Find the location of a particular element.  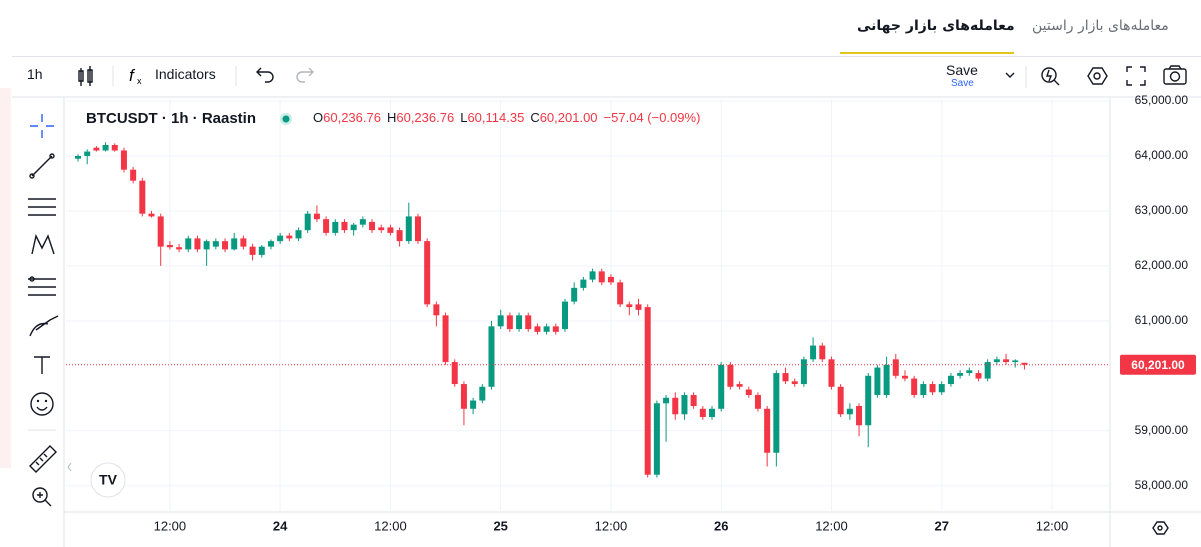

x-tick-label: 24 is located at coordinates (280, 525).